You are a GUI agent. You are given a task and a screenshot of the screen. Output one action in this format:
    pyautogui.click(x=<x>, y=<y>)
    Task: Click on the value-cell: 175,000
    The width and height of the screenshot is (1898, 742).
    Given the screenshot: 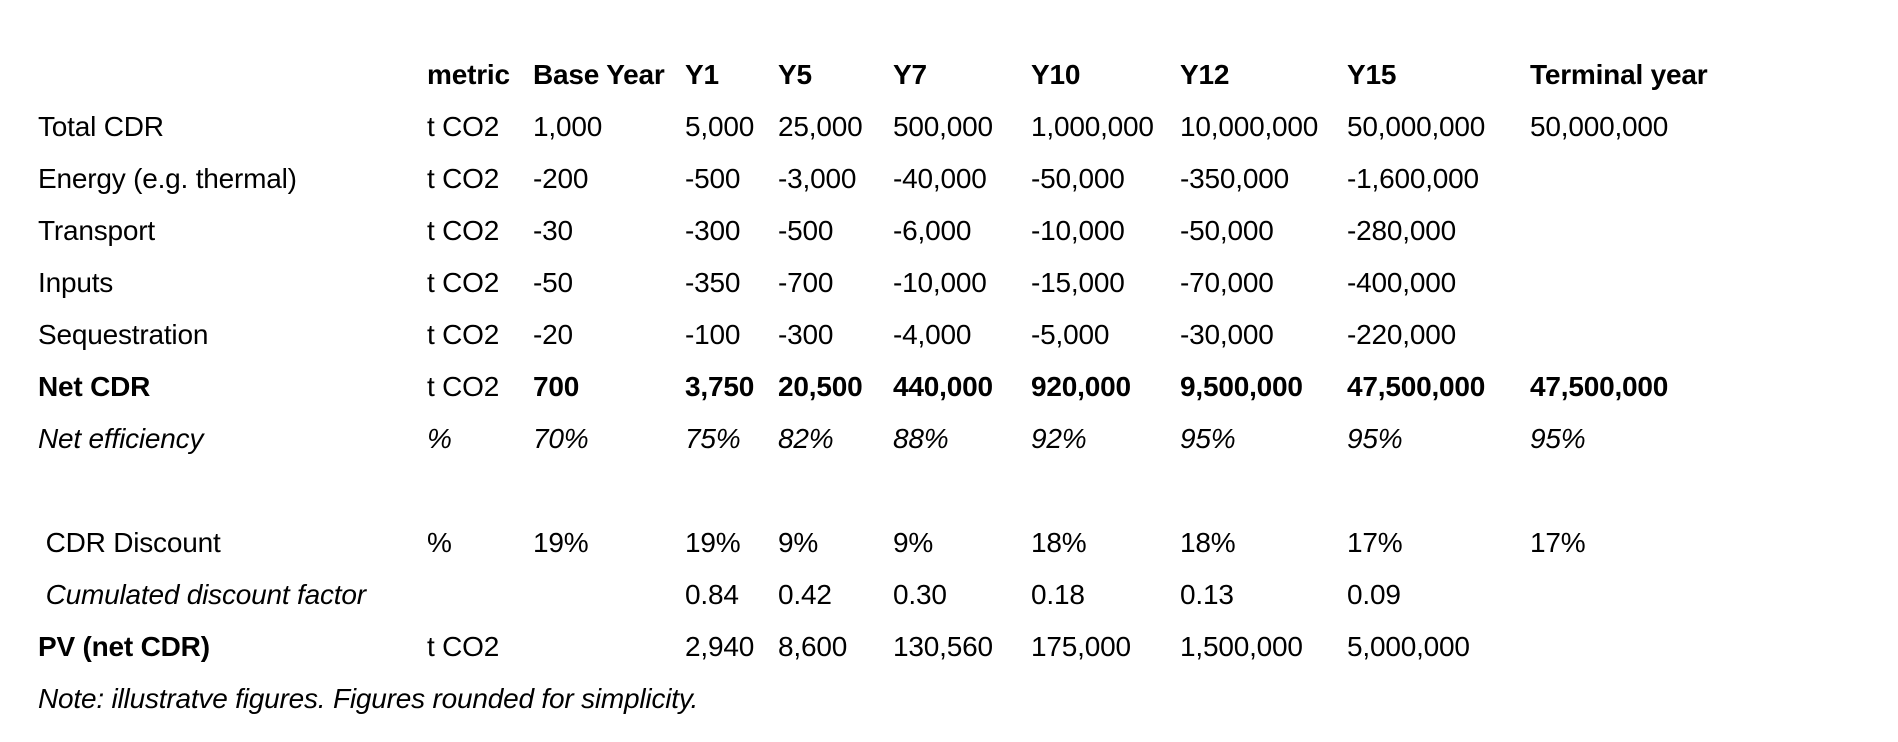 What is the action you would take?
    pyautogui.click(x=1081, y=646)
    